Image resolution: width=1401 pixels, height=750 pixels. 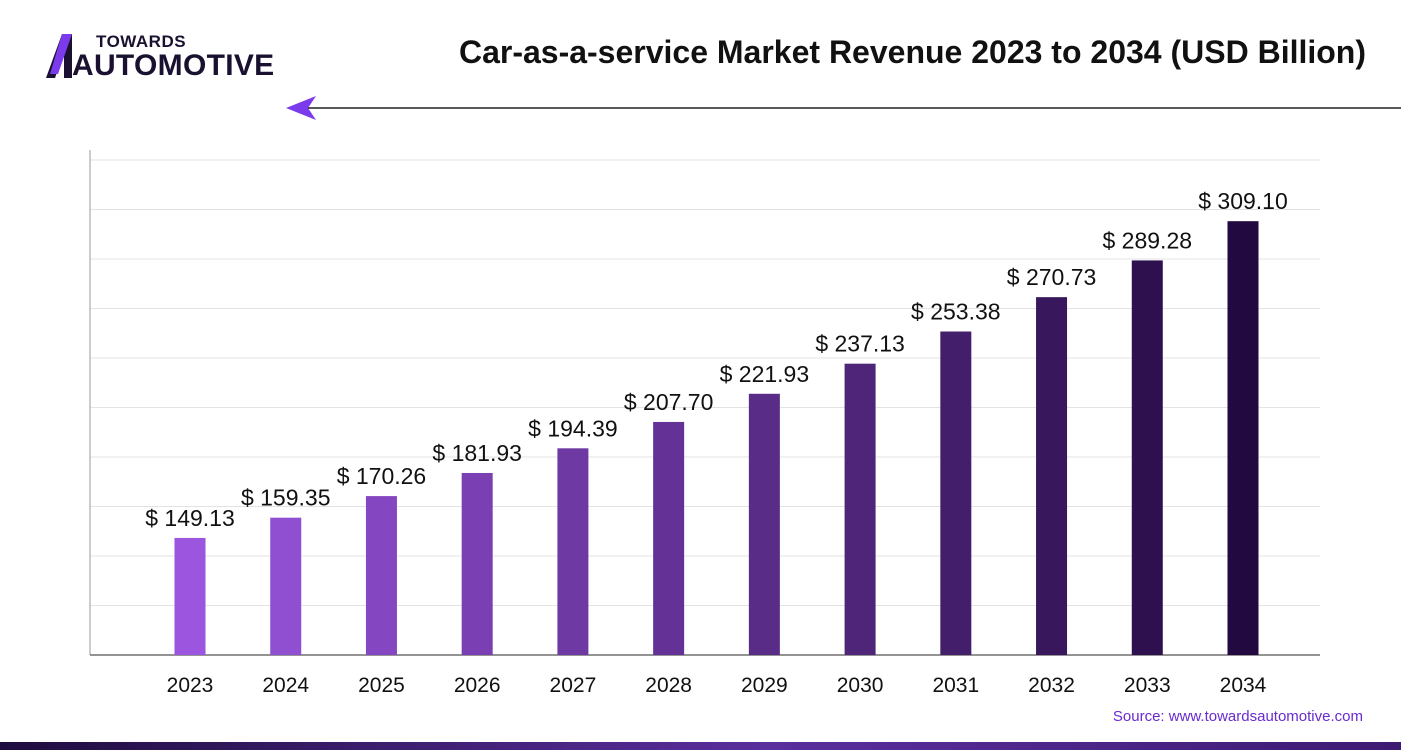 What do you see at coordinates (573, 685) in the screenshot?
I see `x-tick-2027: 2027` at bounding box center [573, 685].